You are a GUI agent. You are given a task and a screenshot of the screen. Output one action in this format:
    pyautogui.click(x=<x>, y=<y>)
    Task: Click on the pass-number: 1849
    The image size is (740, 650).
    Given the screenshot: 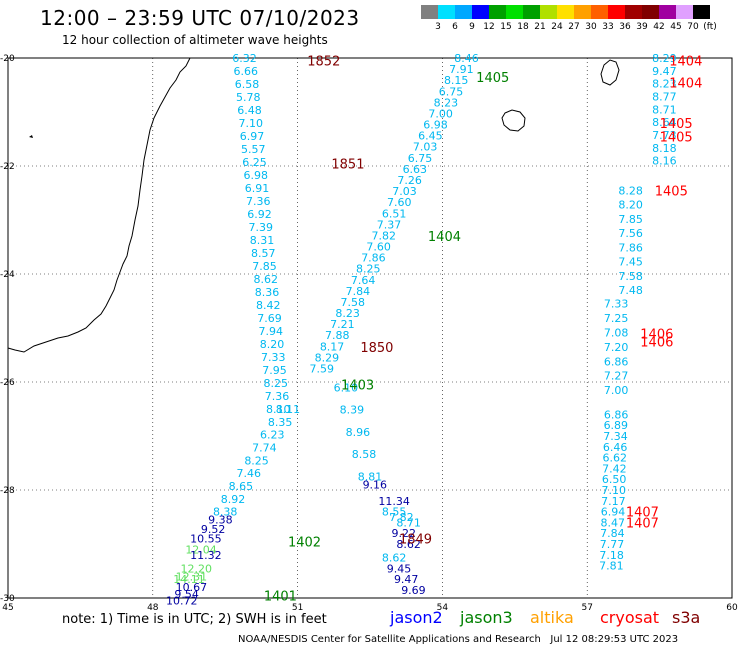 What is the action you would take?
    pyautogui.click(x=415, y=540)
    